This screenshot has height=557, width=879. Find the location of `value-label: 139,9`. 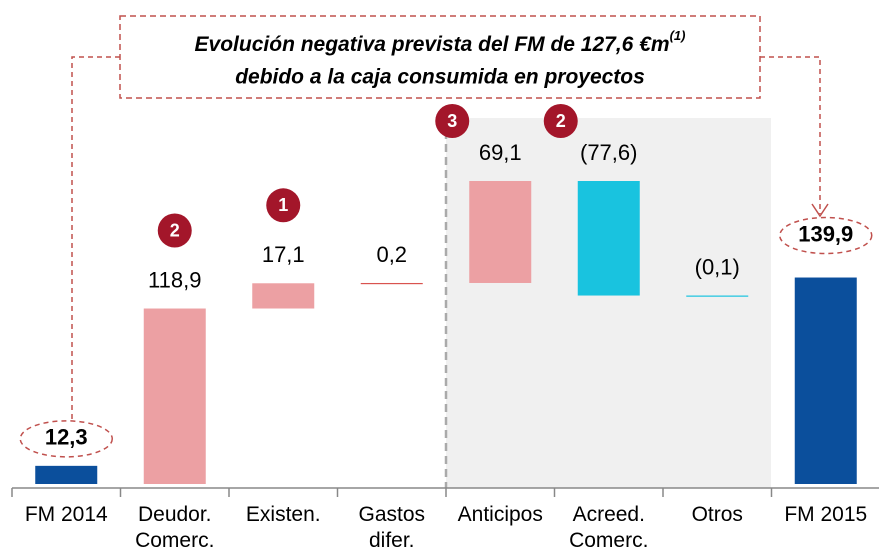

value-label: 139,9 is located at coordinates (825, 233).